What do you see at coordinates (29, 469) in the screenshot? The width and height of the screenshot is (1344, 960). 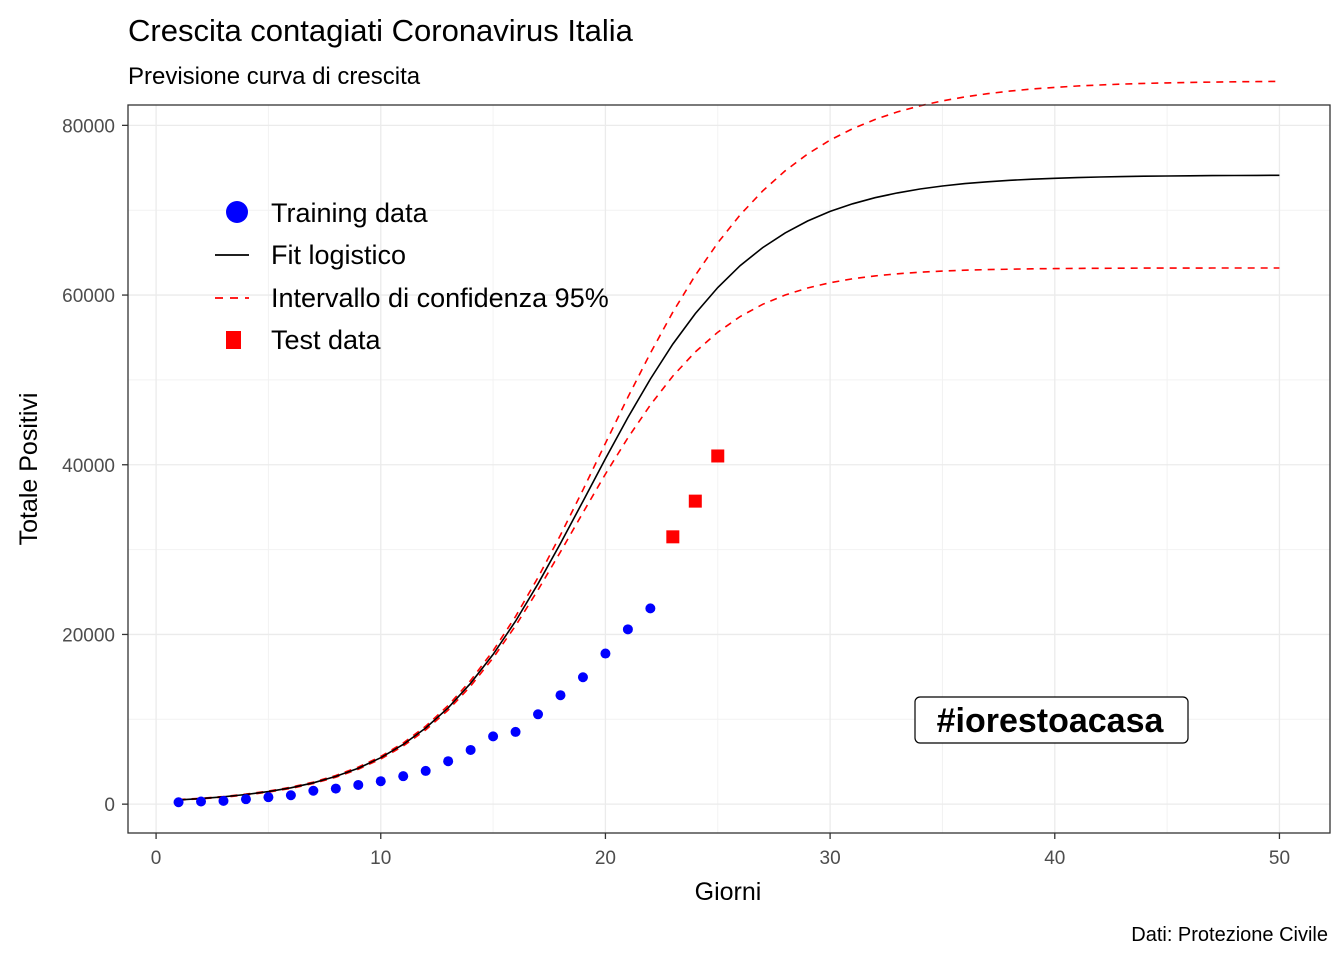 I see `y-axis-title: Totale Positivi` at bounding box center [29, 469].